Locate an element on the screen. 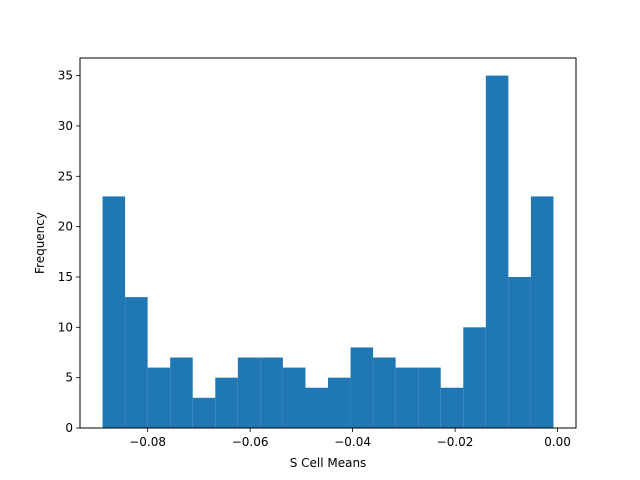  y-tick-label: 30 is located at coordinates (65, 126).